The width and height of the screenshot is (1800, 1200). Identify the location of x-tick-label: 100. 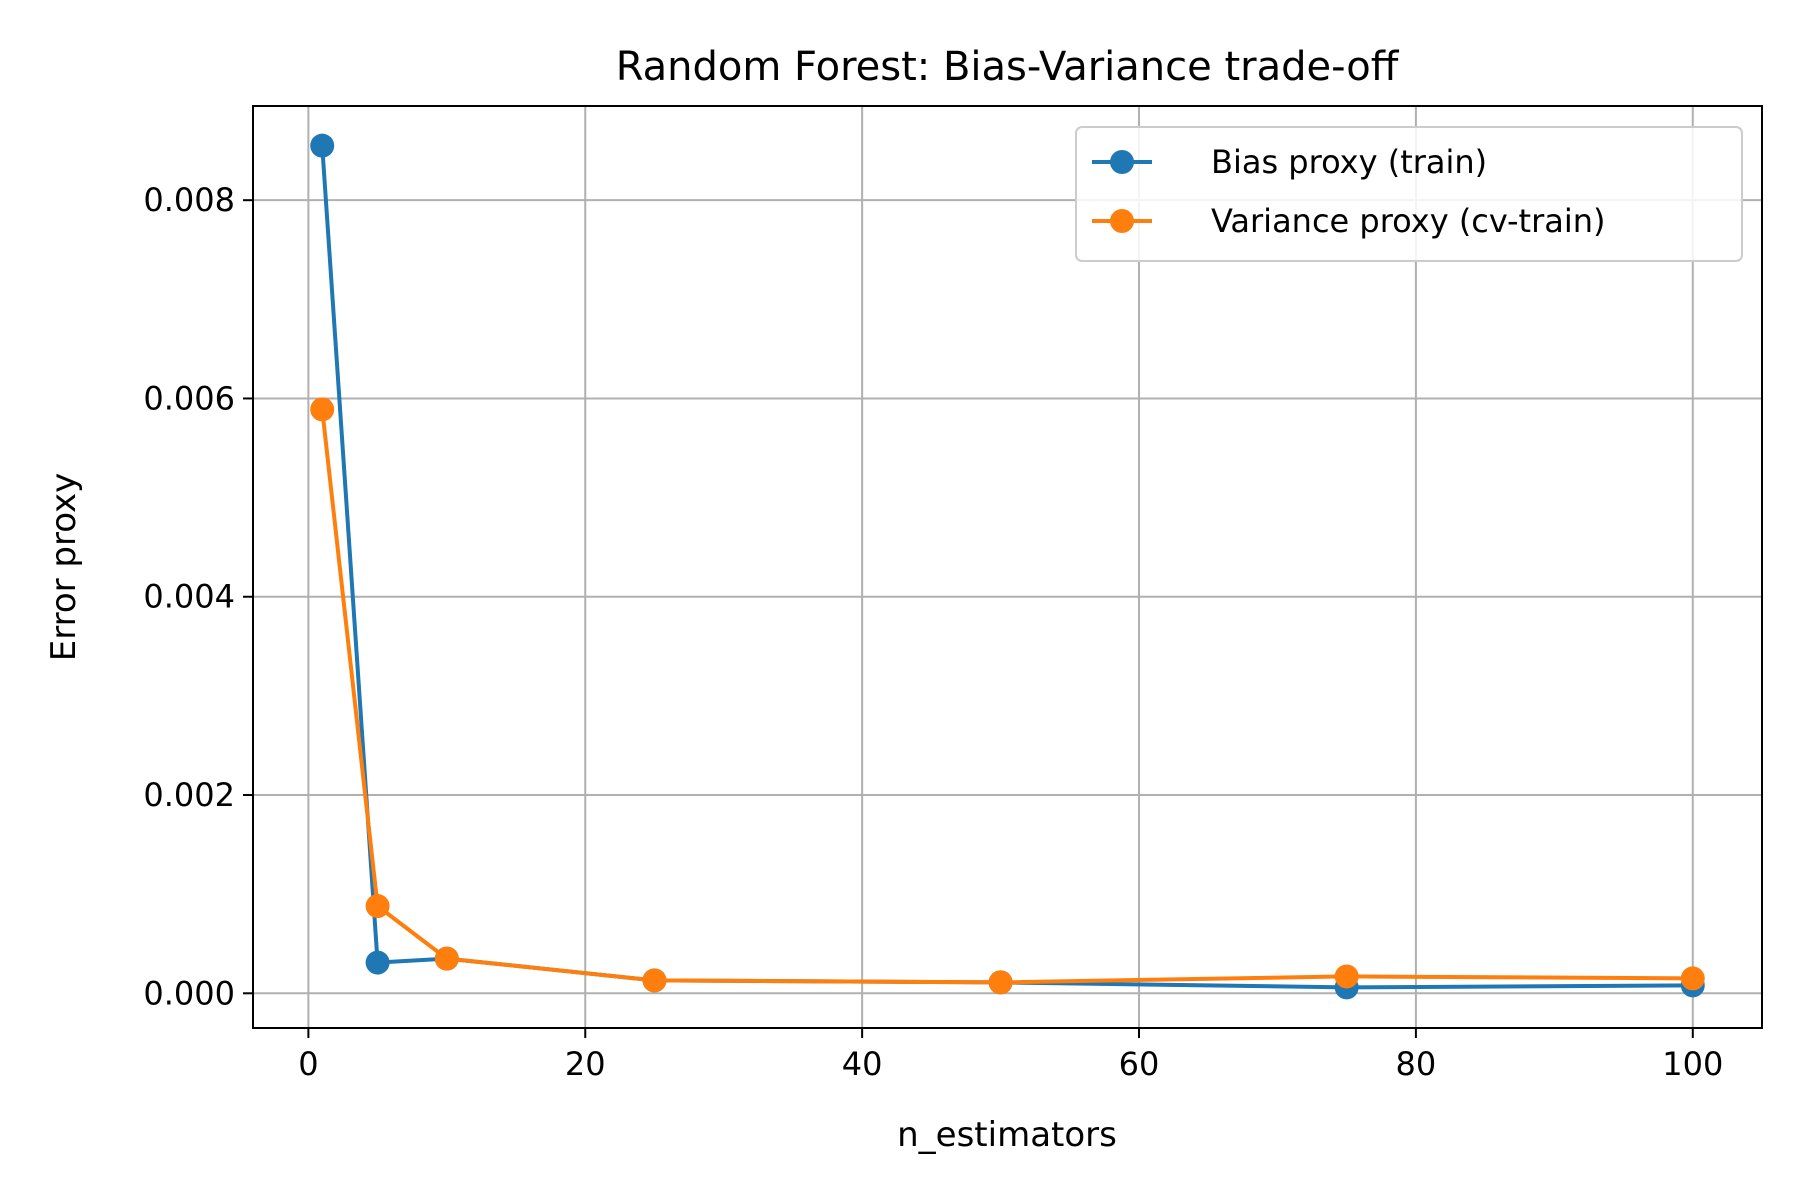
(1692, 1064).